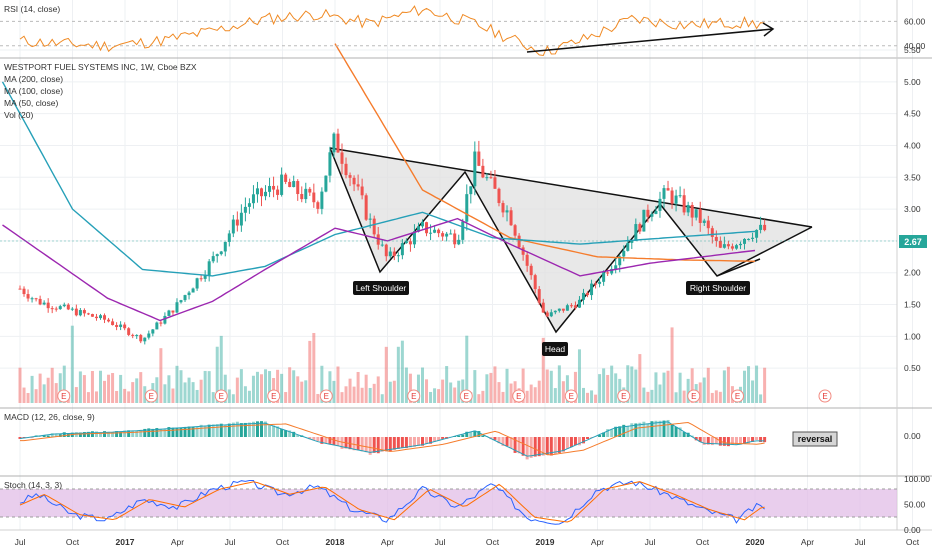 Image resolution: width=932 pixels, height=555 pixels. Describe the element at coordinates (860, 542) in the screenshot. I see `time-tick-label: Jul` at that location.